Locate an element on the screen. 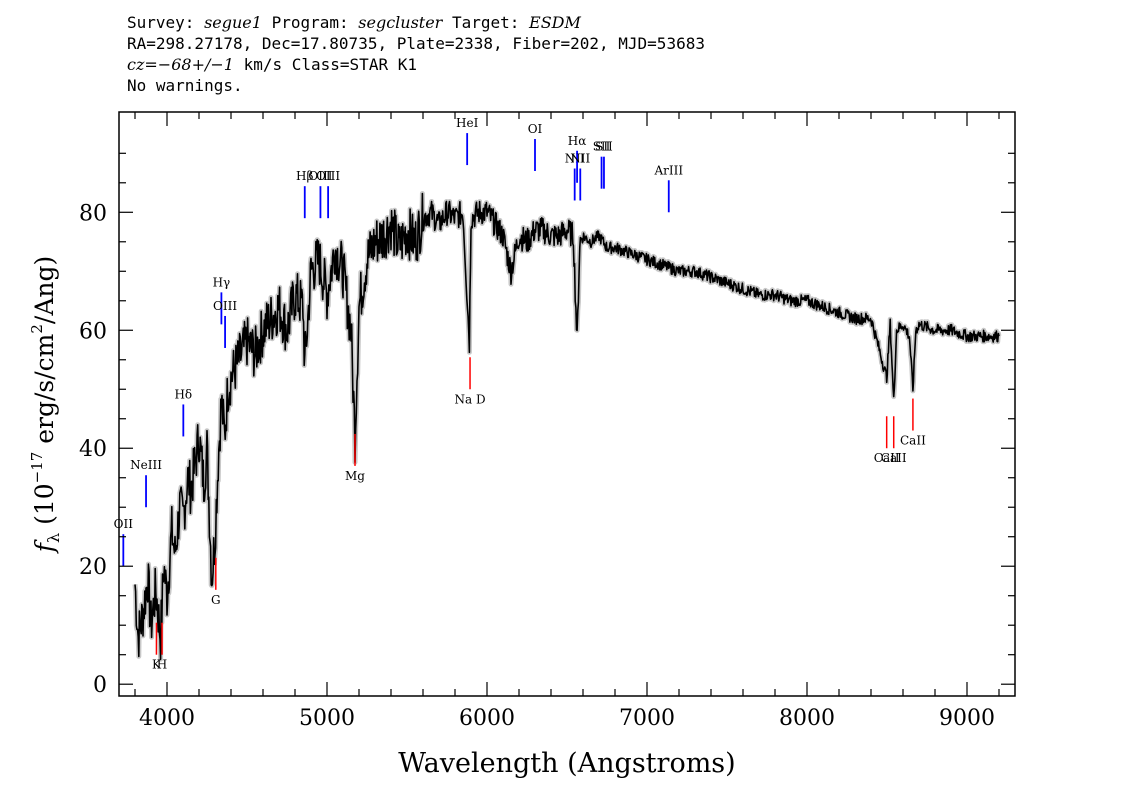 The width and height of the screenshot is (1134, 810). x-tick-label: 8000 is located at coordinates (807, 718).